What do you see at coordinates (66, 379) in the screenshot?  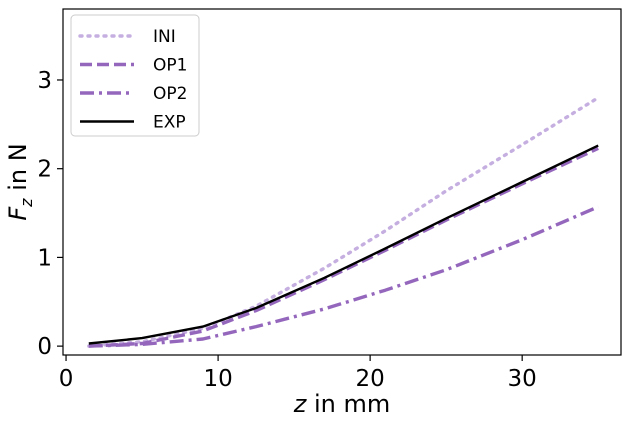 I see `x-tick-label: 0` at bounding box center [66, 379].